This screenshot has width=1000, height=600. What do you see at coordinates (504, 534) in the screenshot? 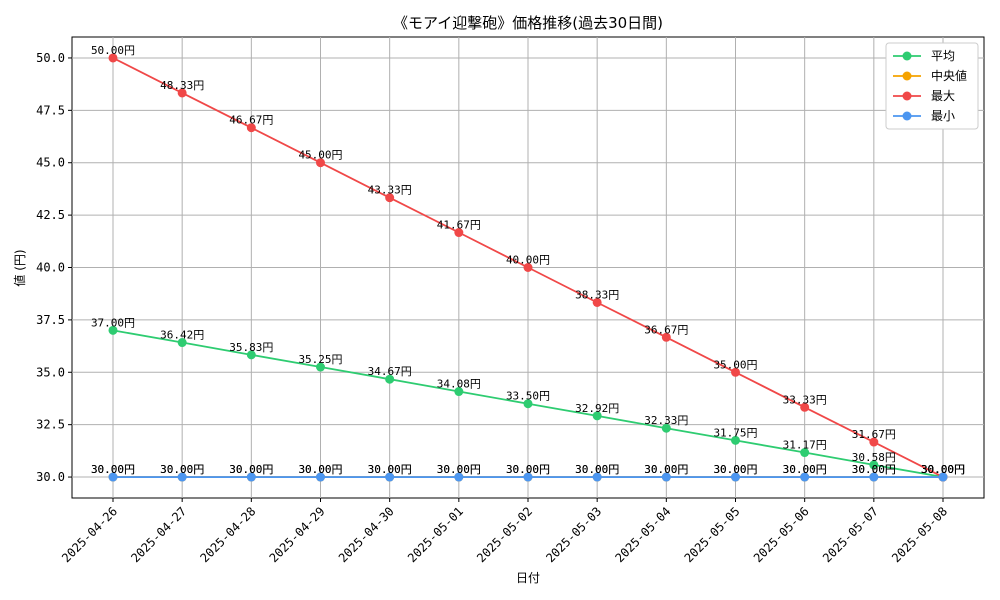
I see `x-tick-label: 2025-05-02` at bounding box center [504, 534].